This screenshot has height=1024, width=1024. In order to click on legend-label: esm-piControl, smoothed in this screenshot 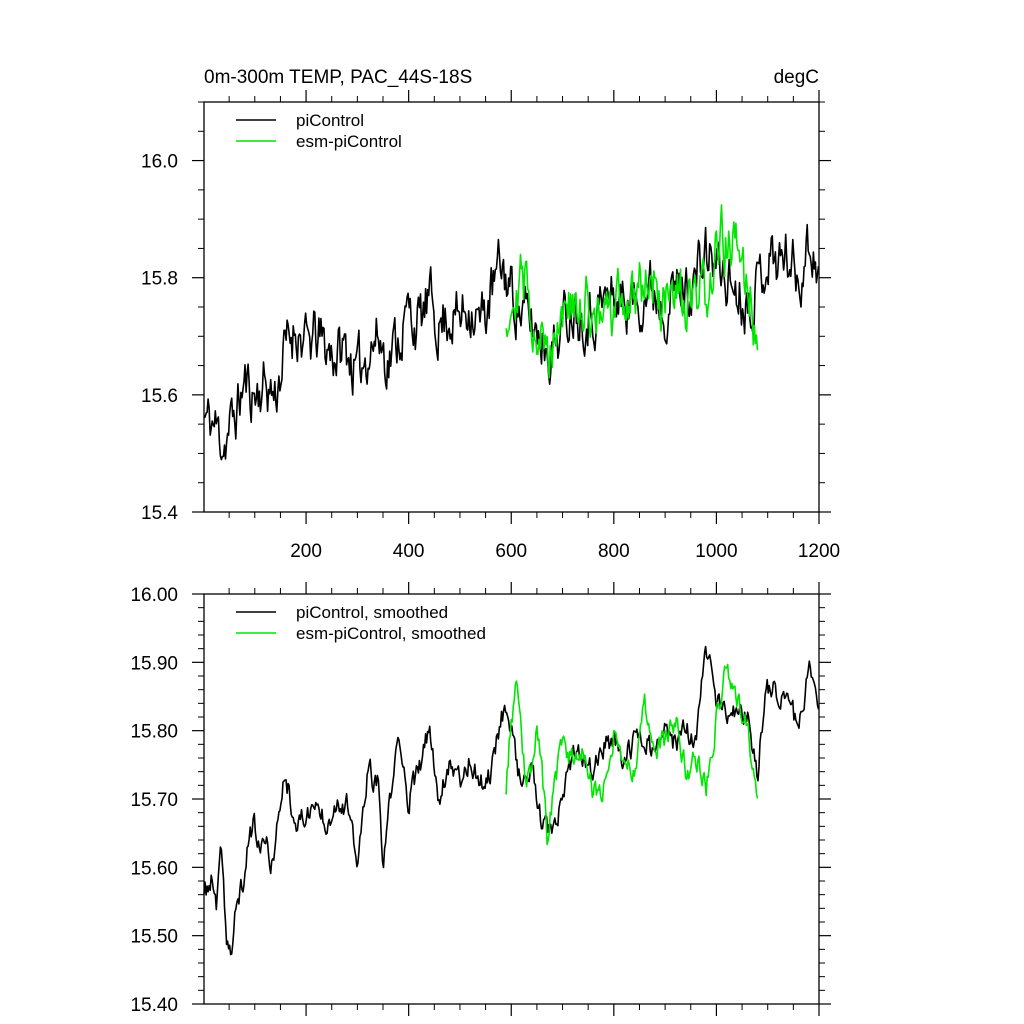, I will do `click(391, 633)`.